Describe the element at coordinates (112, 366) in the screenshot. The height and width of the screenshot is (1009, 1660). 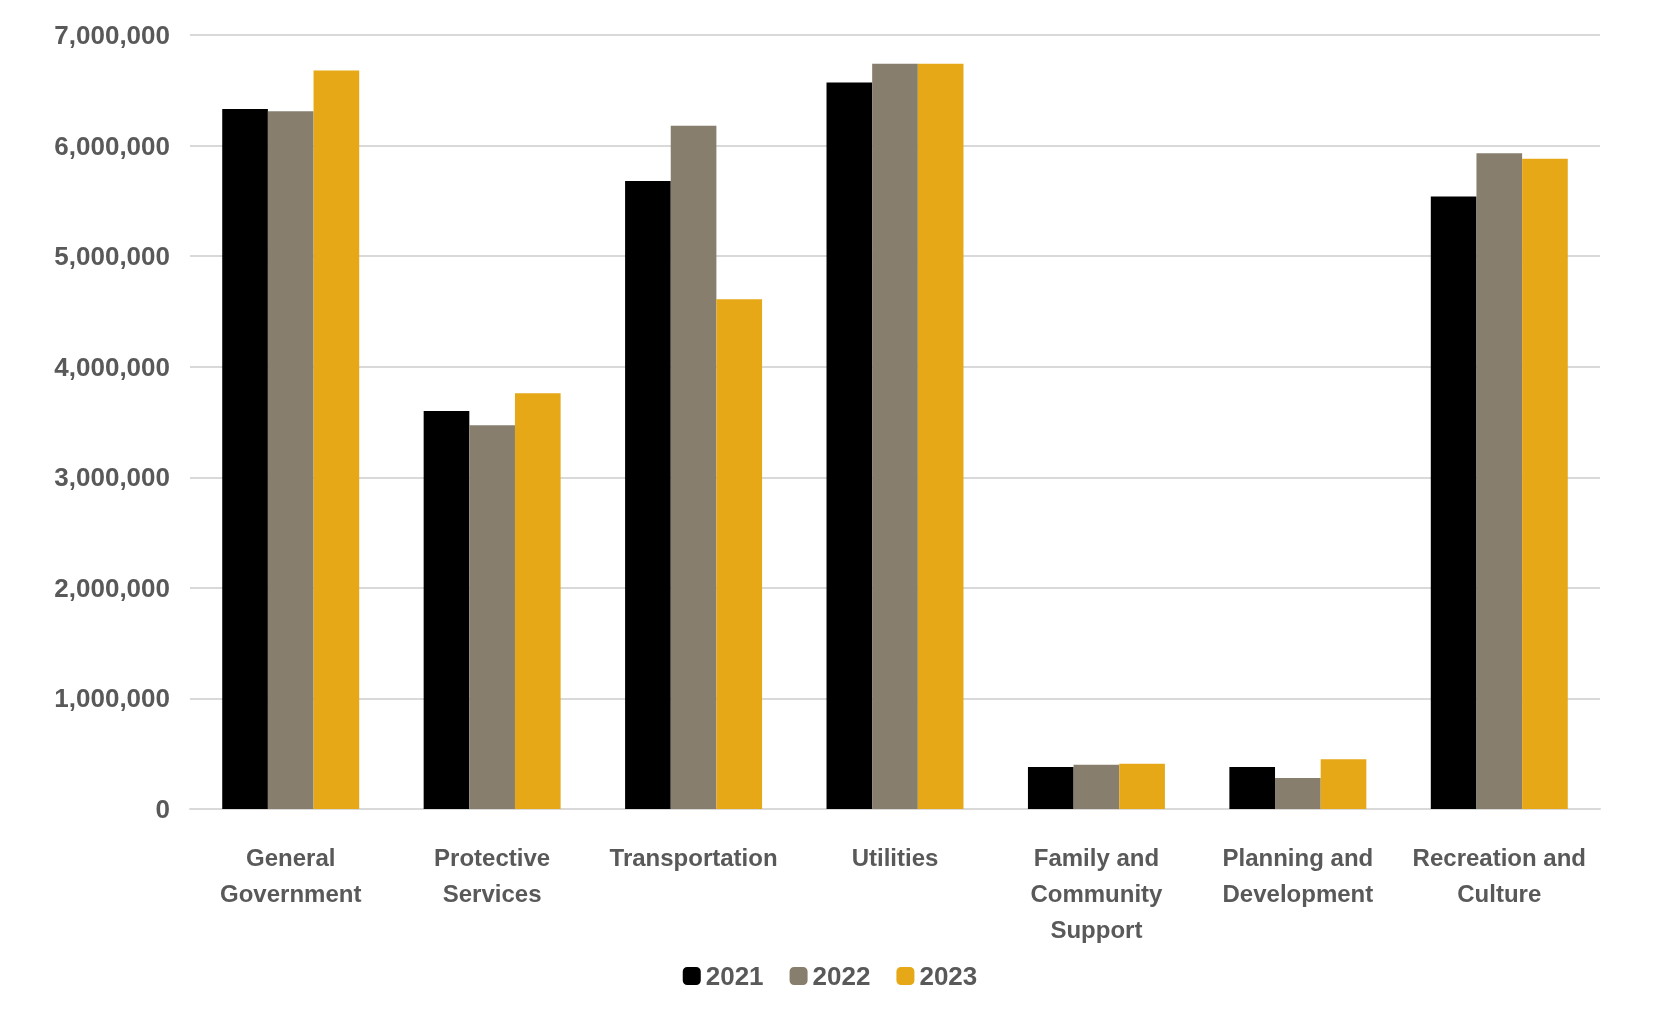
I see `y-tick-label: 4,000,000` at that location.